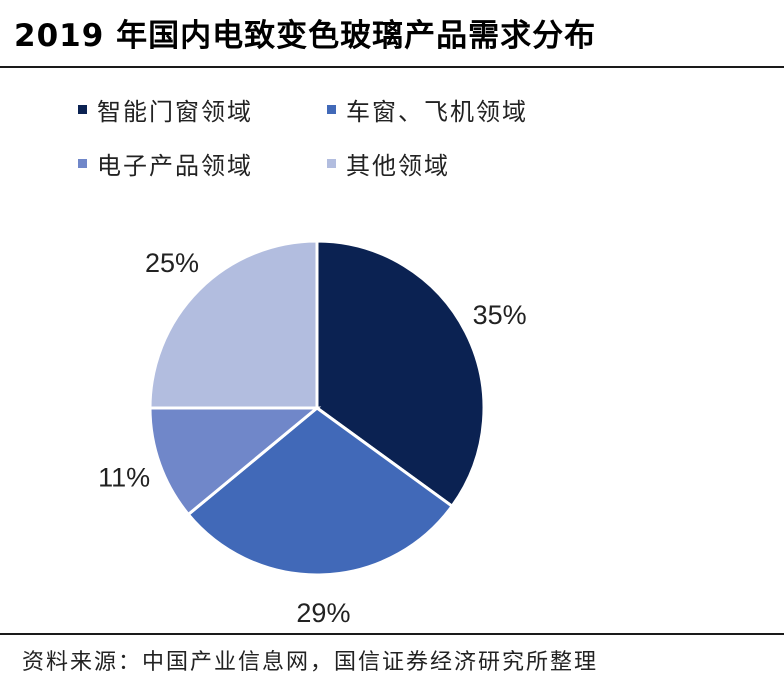  I want to click on legend-item-other: 其他领域, so click(388, 163).